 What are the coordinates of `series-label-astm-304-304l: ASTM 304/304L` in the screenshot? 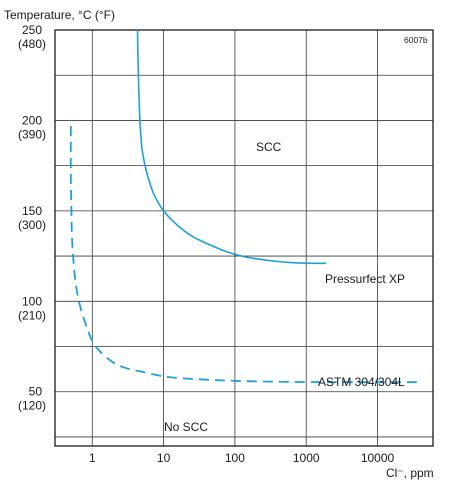 It's located at (361, 382).